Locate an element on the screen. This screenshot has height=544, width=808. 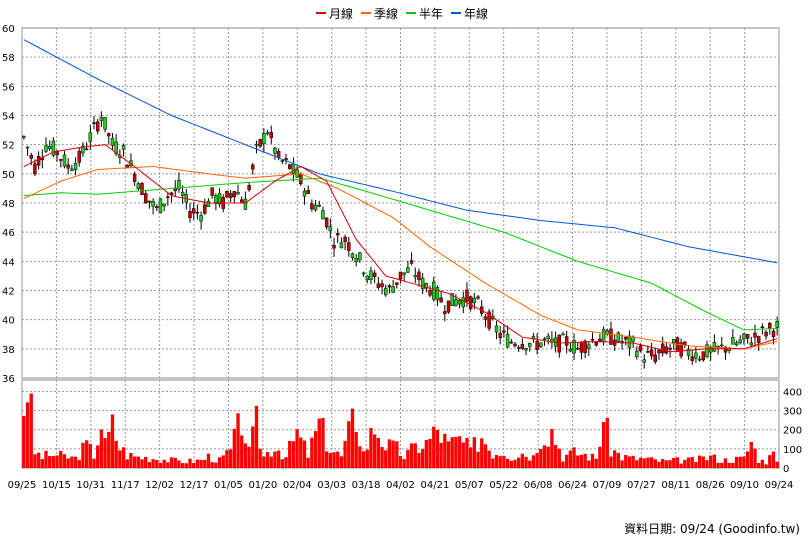
x-tick-label: 08/11 is located at coordinates (675, 485).